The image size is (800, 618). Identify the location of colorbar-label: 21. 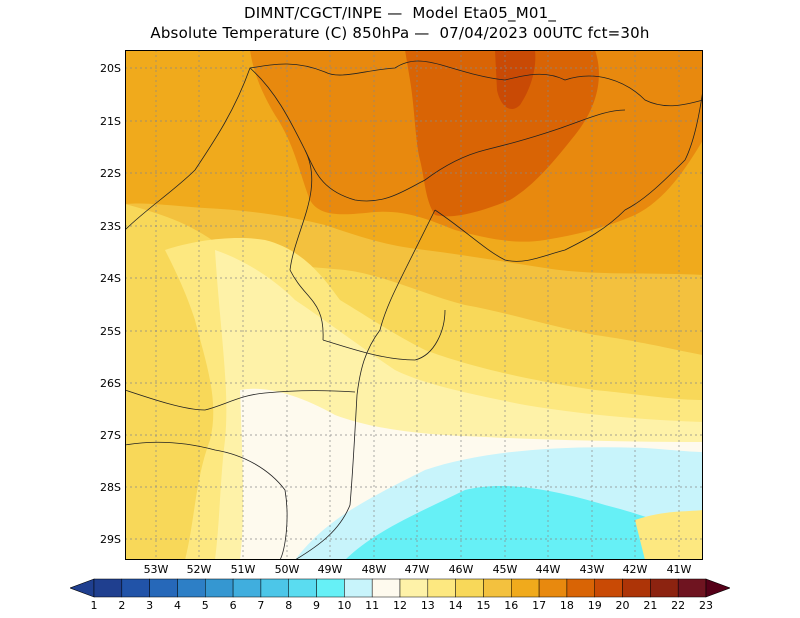
(650, 605).